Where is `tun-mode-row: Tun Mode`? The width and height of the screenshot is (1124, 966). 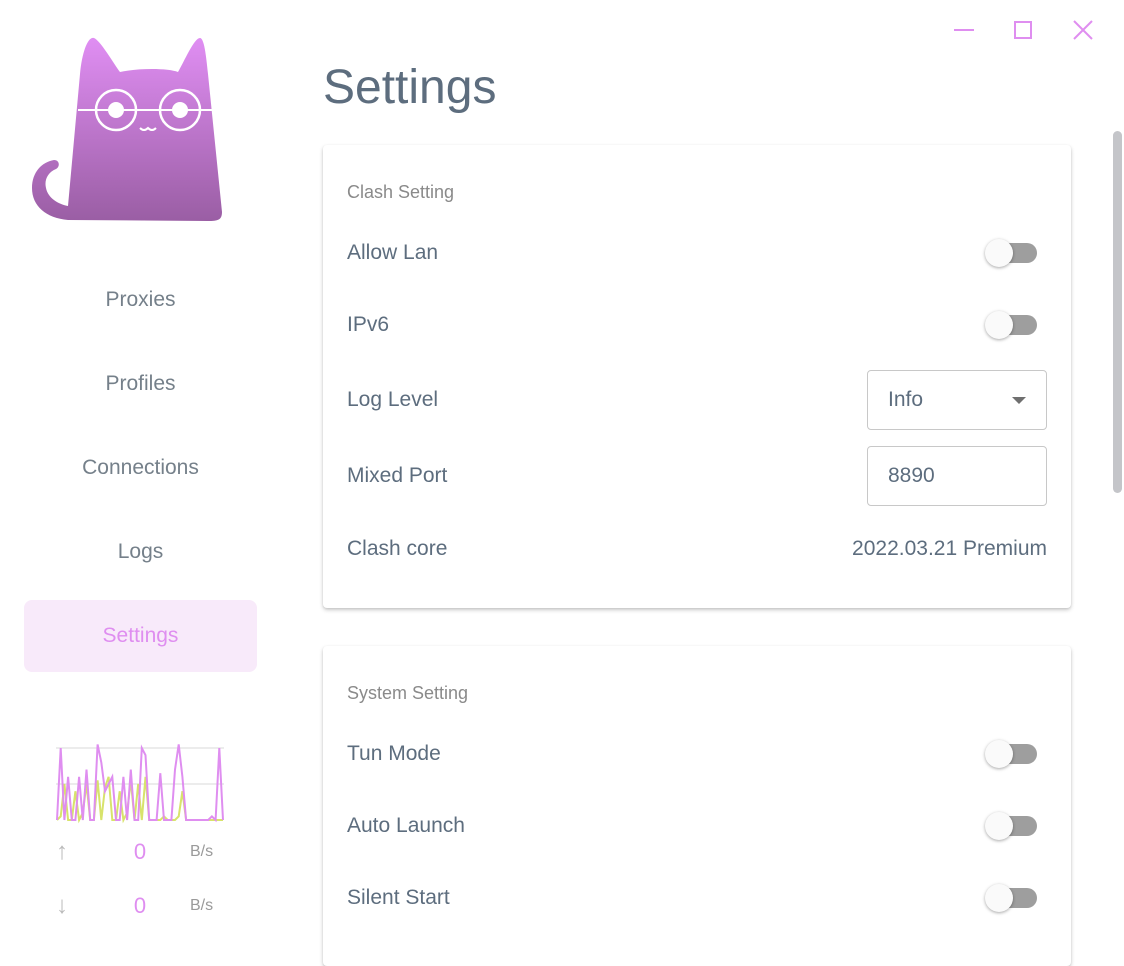
tun-mode-row: Tun Mode is located at coordinates (697, 754).